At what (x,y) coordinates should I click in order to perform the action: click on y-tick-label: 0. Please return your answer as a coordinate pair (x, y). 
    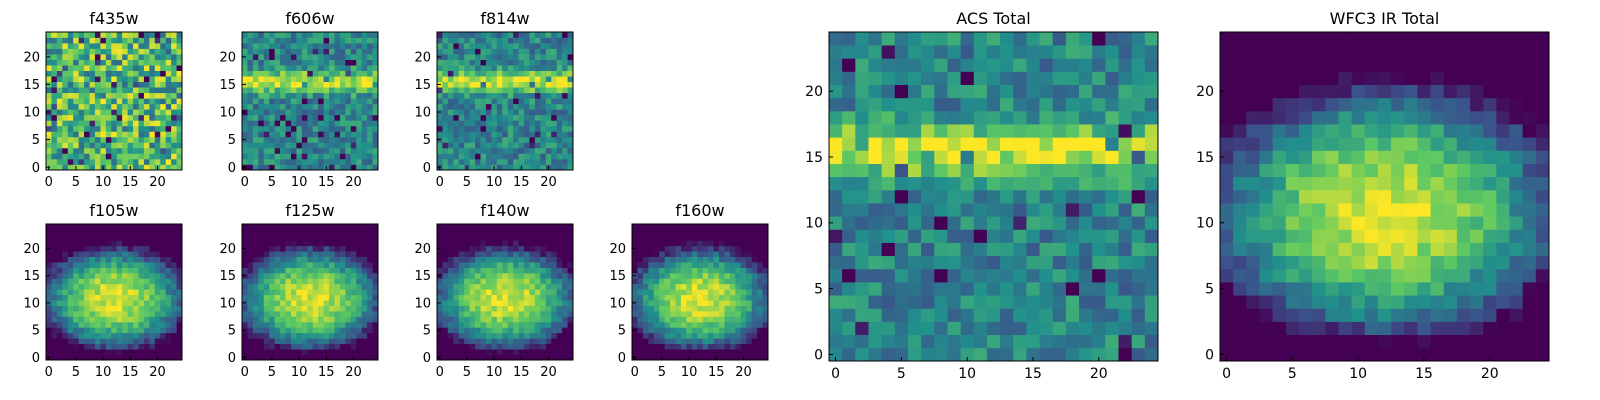
    Looking at the image, I should click on (622, 358).